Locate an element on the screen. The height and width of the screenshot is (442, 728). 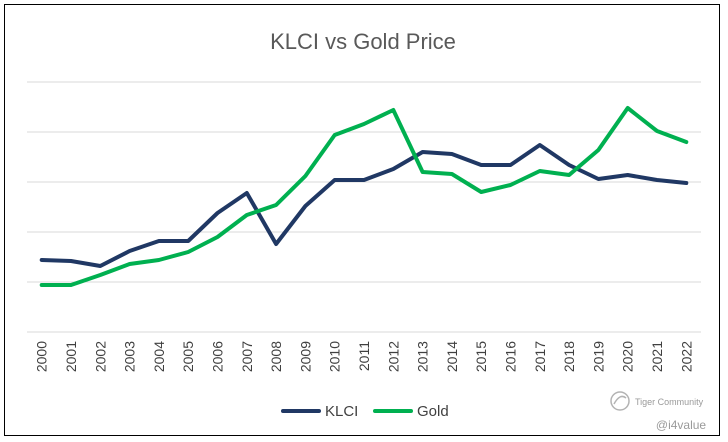
x-tick-label: 2003 is located at coordinates (130, 356).